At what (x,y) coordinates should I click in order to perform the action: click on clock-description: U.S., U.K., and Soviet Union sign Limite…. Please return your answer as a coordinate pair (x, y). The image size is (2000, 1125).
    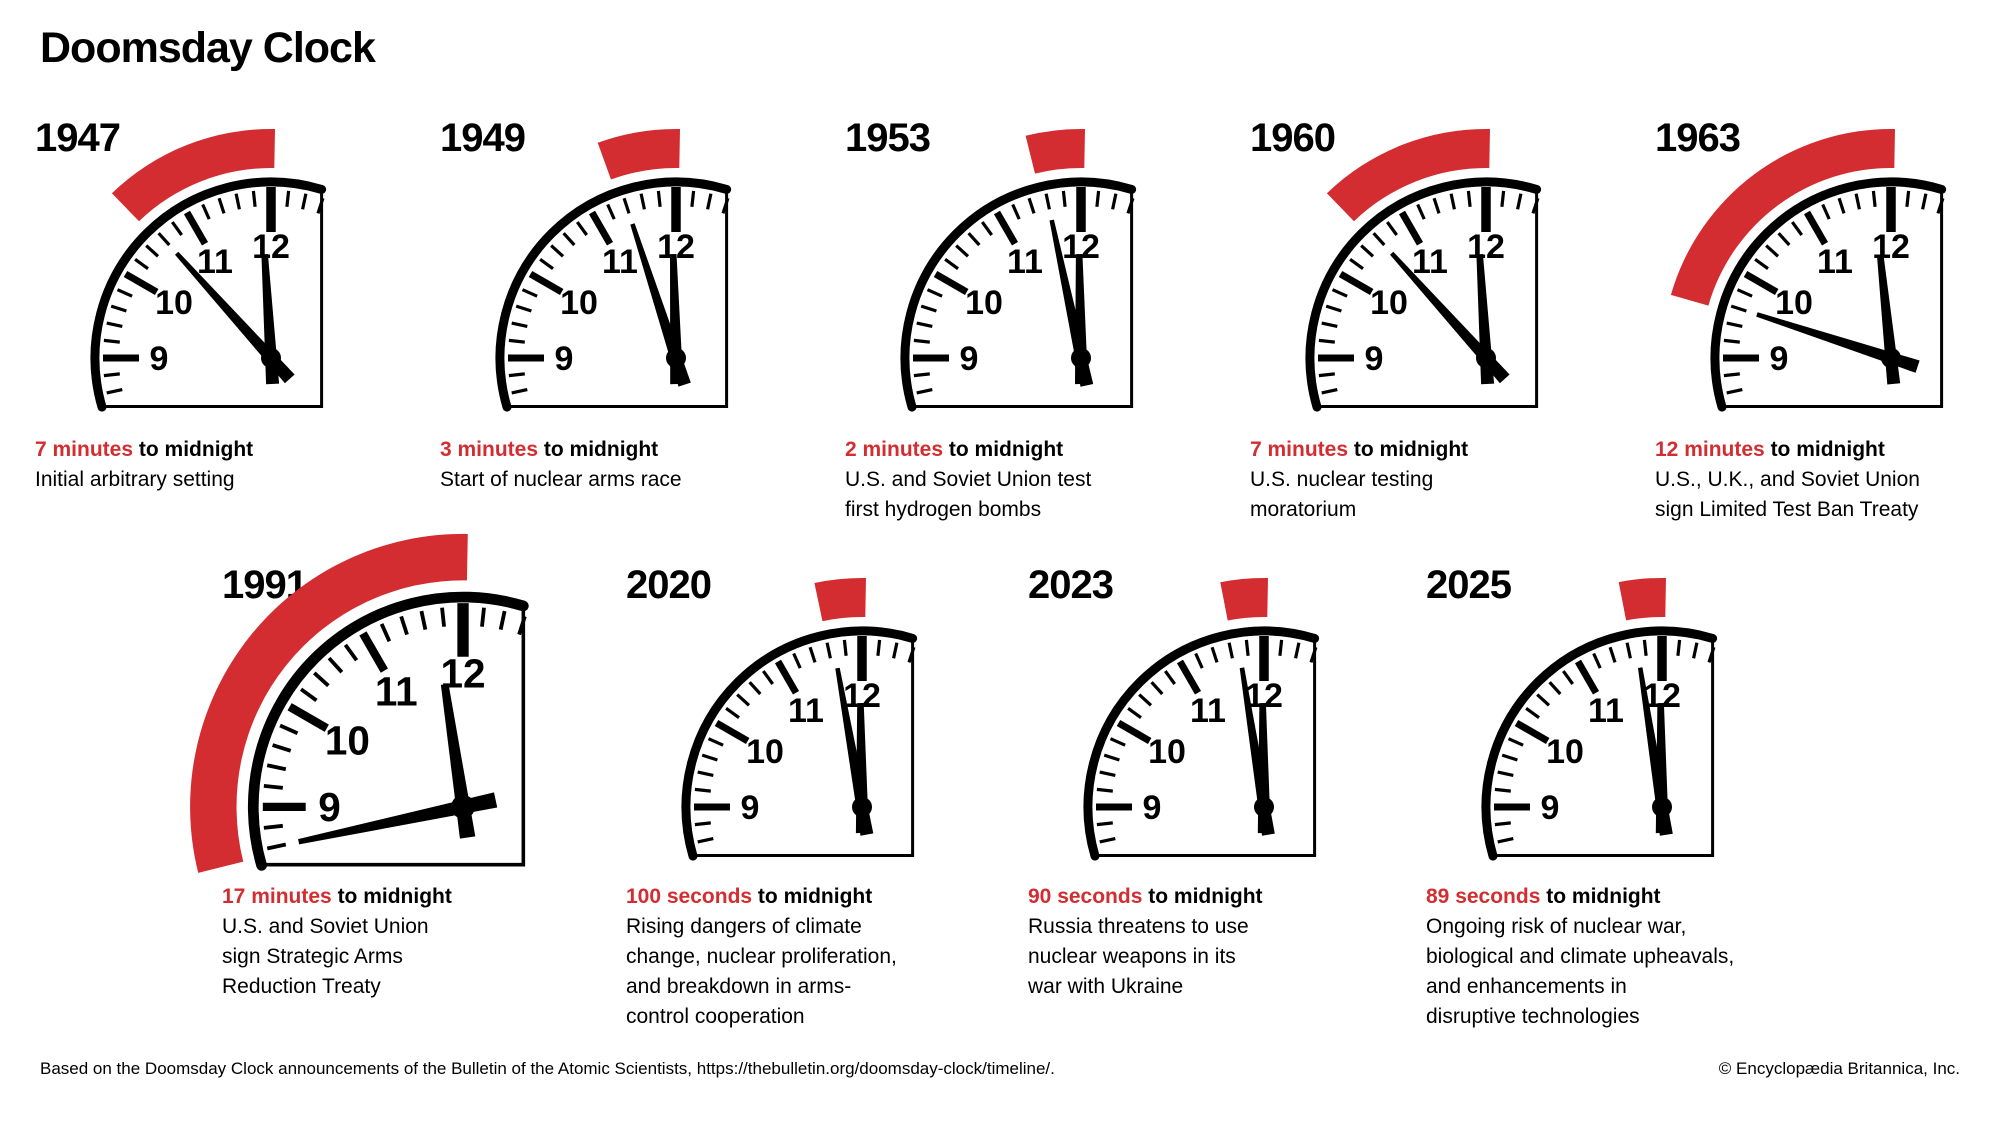
    Looking at the image, I should click on (1787, 494).